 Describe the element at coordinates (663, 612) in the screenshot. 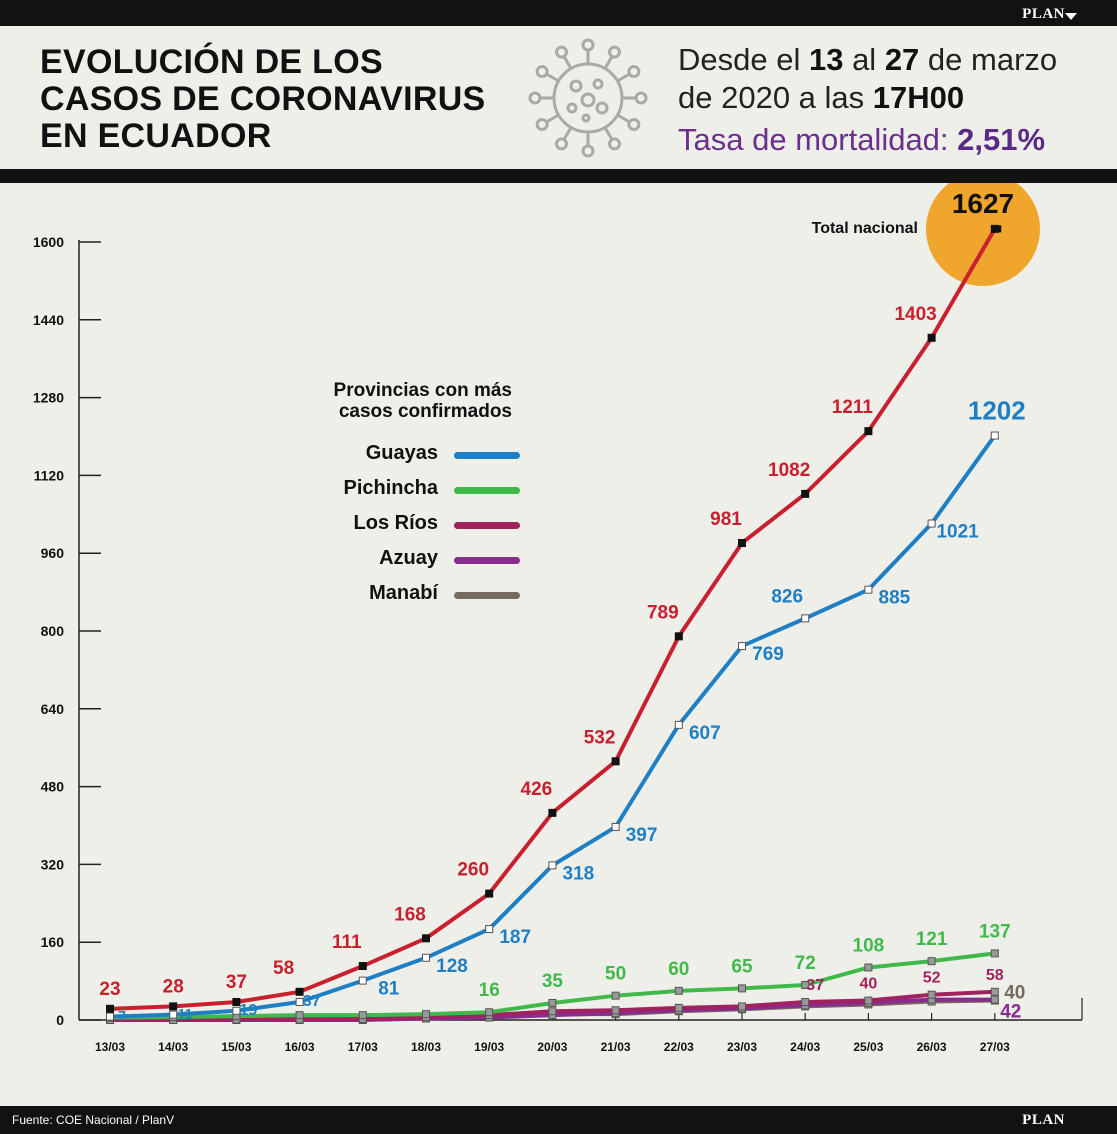

I see `data-label-total: 789` at that location.